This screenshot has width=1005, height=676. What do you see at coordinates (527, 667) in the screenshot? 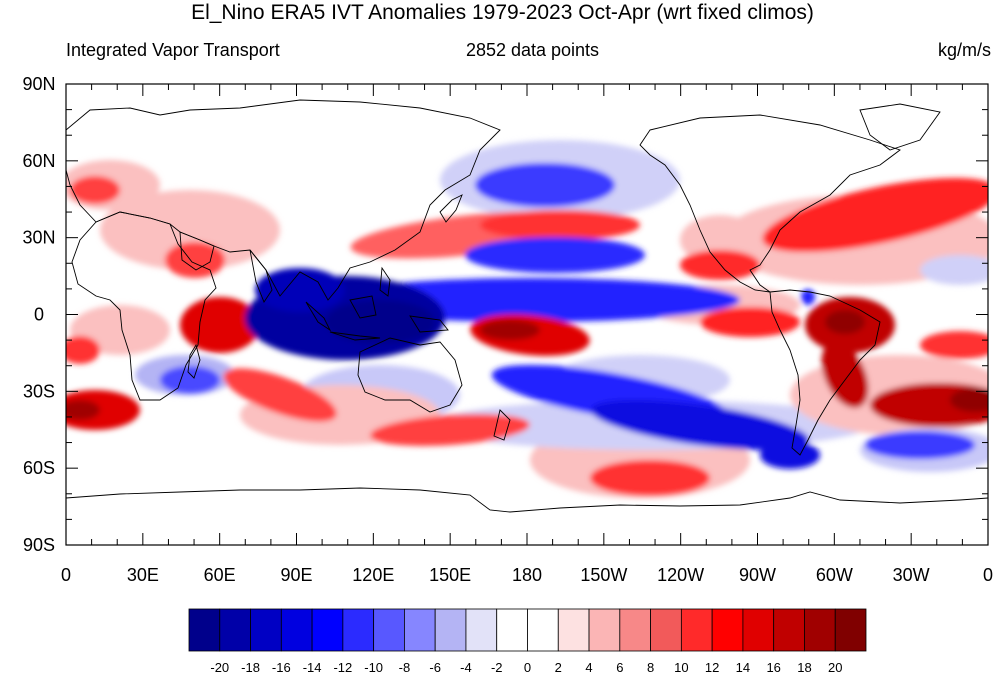
I see `colorbar-label: 0` at bounding box center [527, 667].